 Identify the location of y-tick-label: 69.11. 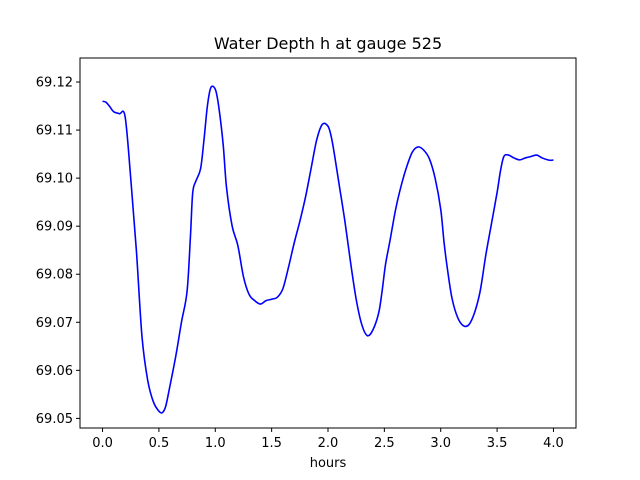
(54, 131).